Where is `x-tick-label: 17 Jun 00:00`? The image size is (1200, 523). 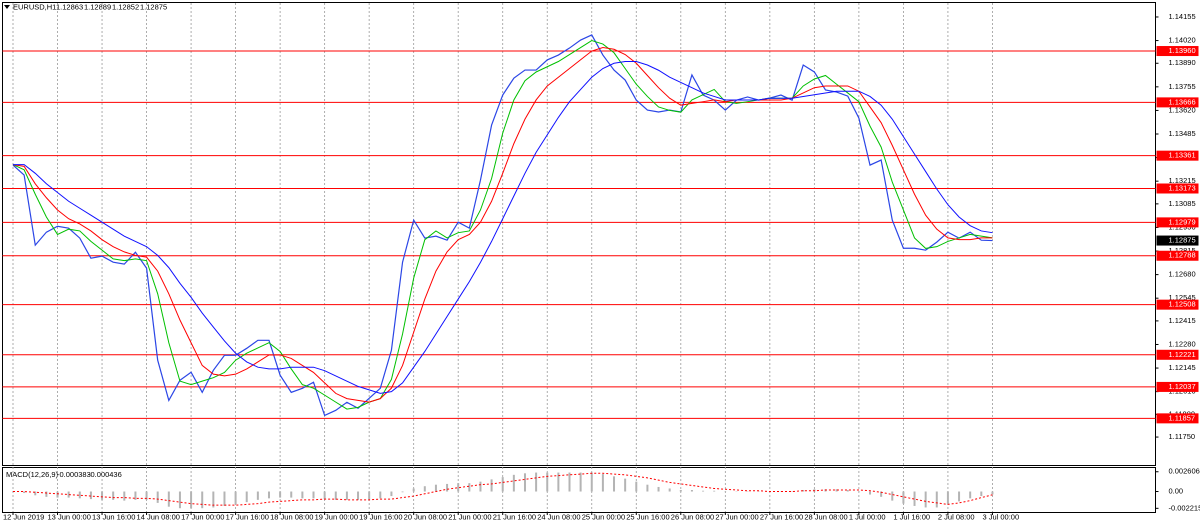 x-tick-label: 17 Jun 00:00 is located at coordinates (202, 516).